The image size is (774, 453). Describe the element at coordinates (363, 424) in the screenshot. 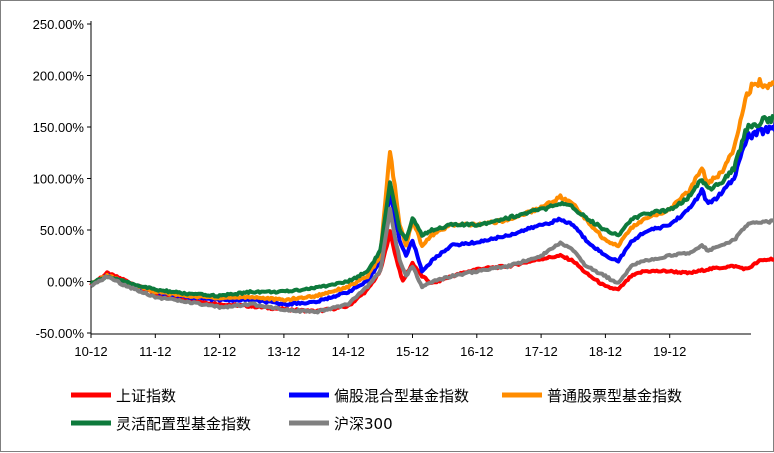

I see `legend-label: 沪深300` at that location.